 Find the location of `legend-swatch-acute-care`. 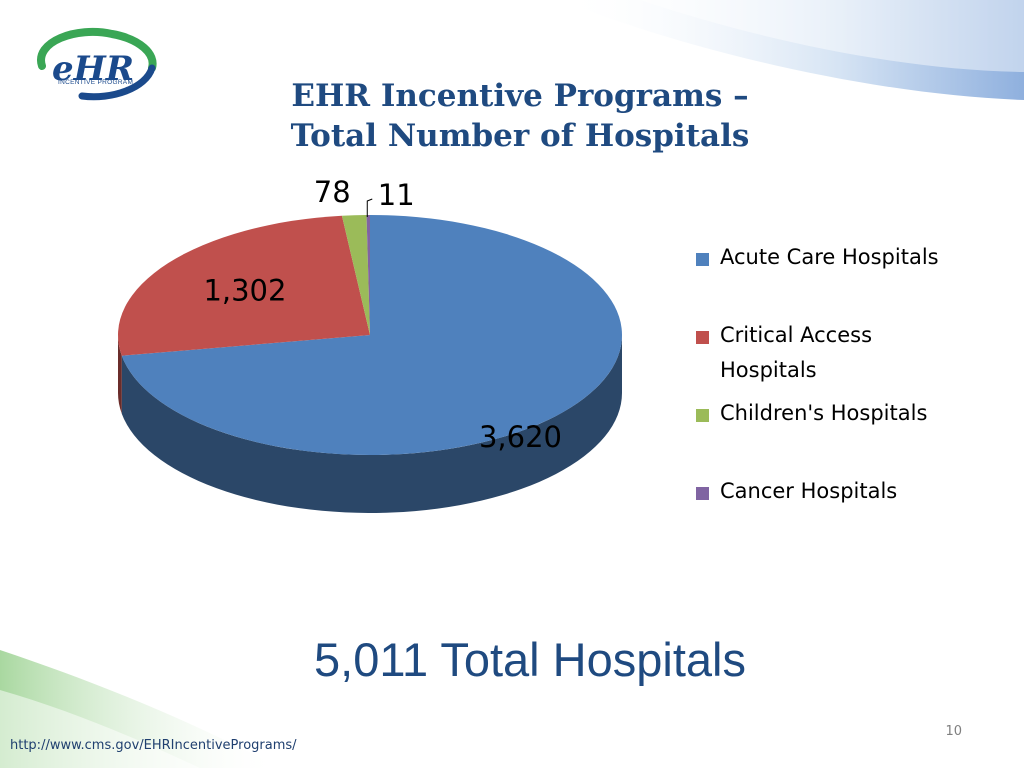

legend-swatch-acute-care is located at coordinates (702, 259).